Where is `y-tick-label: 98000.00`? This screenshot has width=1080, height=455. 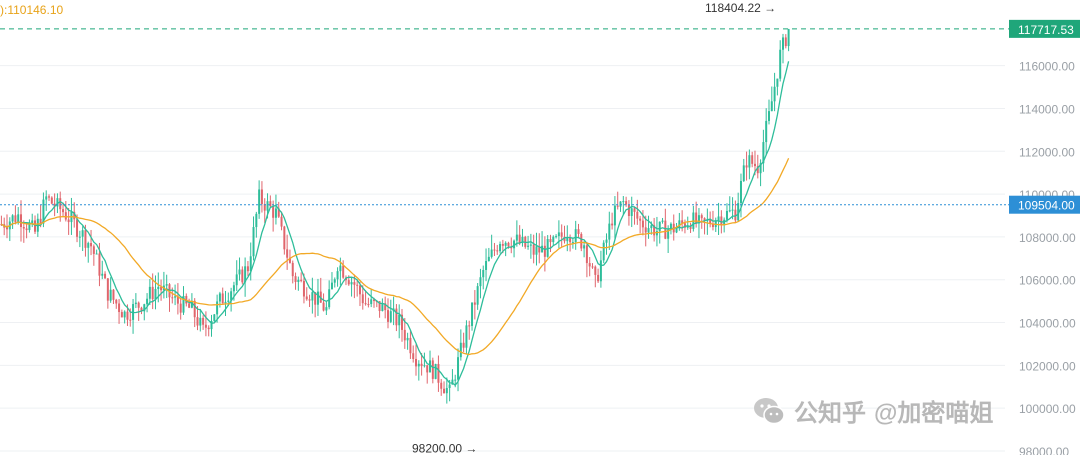 y-tick-label: 98000.00 is located at coordinates (1044, 450).